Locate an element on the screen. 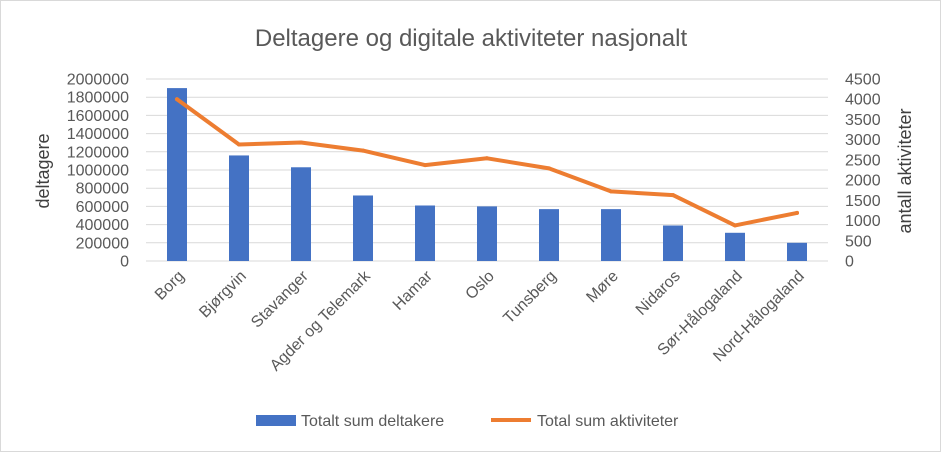 This screenshot has height=453, width=941. left-tick-label: 2000000 is located at coordinates (98, 80).